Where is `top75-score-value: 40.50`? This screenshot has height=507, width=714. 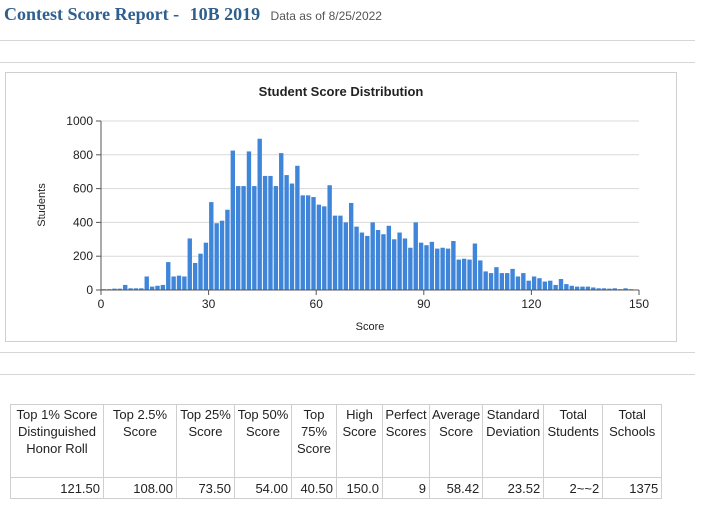
top75-score-value: 40.50 is located at coordinates (314, 488).